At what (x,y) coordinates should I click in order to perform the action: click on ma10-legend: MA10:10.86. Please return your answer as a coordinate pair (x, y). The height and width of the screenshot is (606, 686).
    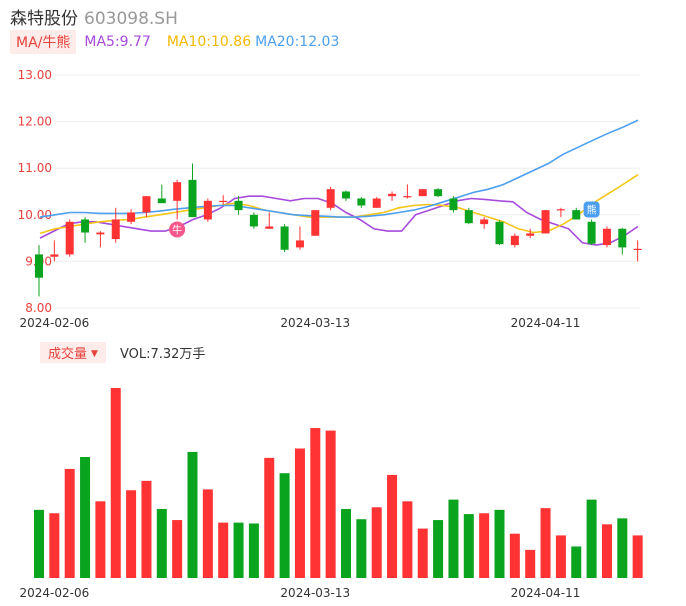
    Looking at the image, I should click on (209, 42).